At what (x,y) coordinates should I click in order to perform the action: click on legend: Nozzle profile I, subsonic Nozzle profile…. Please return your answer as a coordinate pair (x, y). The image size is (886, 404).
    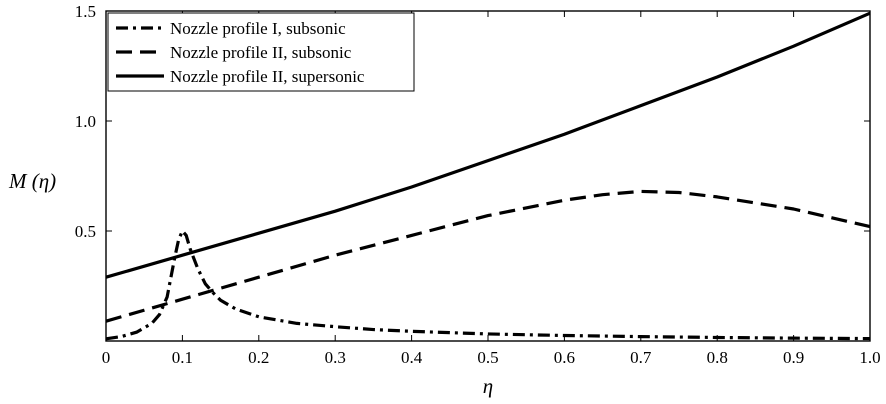
    Looking at the image, I should click on (261, 52).